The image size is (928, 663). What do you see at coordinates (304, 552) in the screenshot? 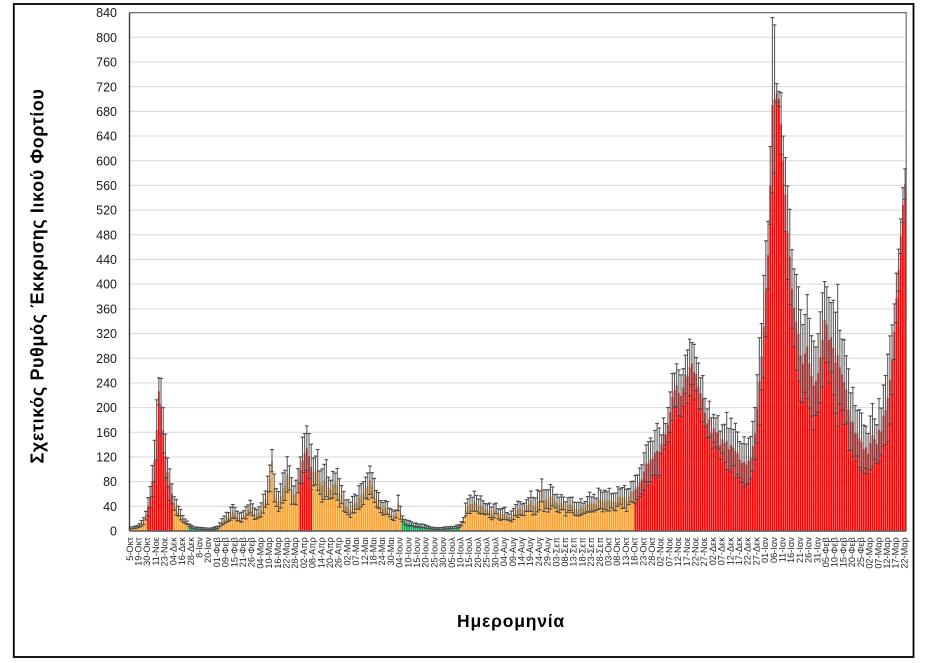
I see `svg-text: 02-Απρ` at bounding box center [304, 552].